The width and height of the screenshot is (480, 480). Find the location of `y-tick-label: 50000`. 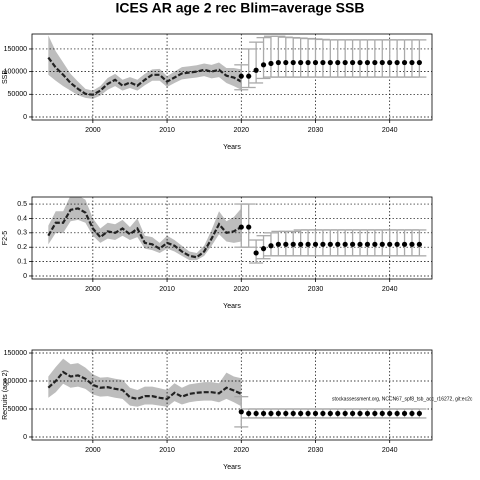

y-tick-label: 50000 is located at coordinates (18, 409).